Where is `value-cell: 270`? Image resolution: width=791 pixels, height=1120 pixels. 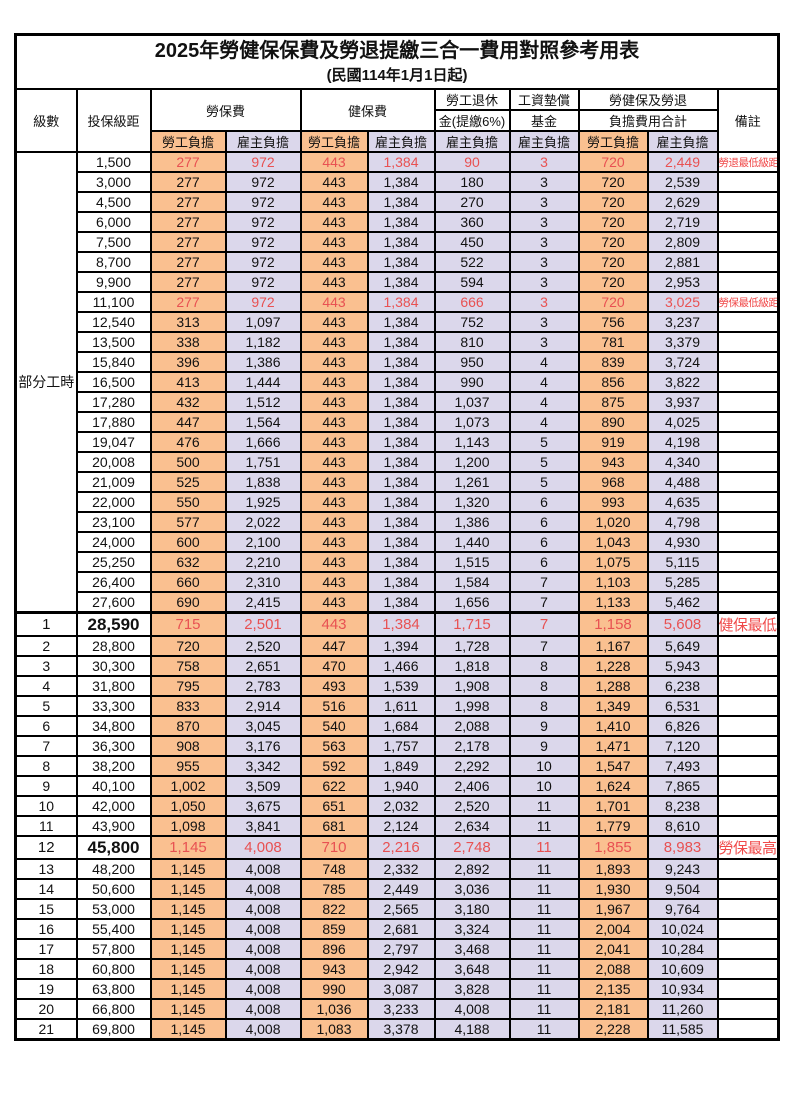 value-cell: 270 is located at coordinates (472, 202).